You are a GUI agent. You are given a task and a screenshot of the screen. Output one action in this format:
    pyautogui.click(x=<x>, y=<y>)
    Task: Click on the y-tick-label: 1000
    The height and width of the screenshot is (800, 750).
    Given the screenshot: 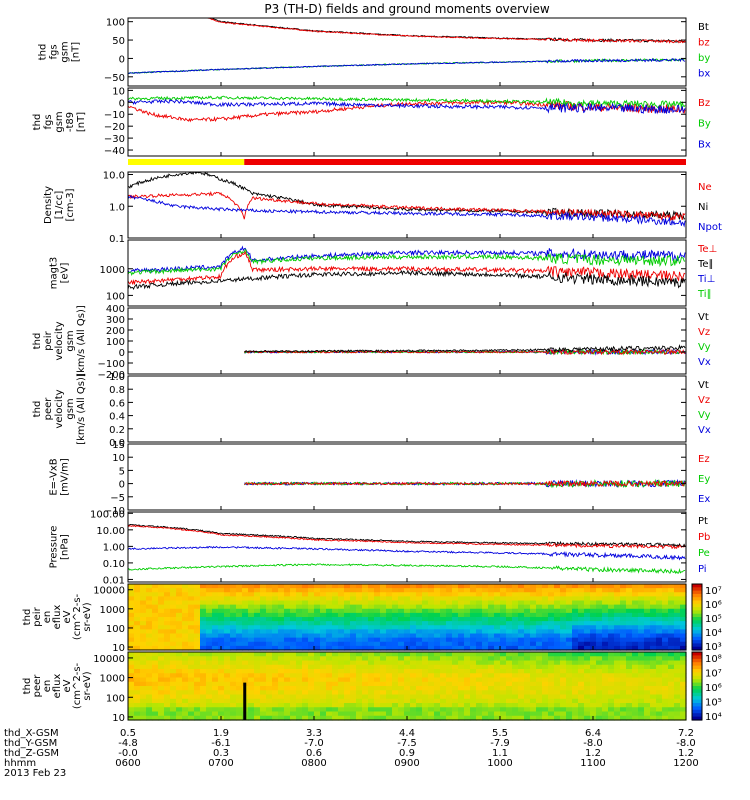 What is the action you would take?
    pyautogui.click(x=112, y=270)
    